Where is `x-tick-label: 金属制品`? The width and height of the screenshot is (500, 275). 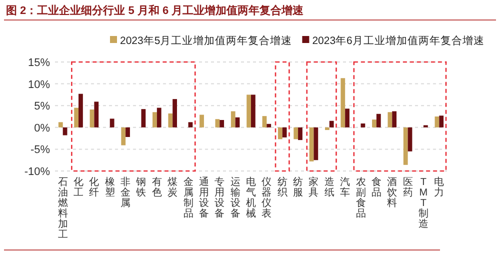 x-tick-label: 金属制品 is located at coordinates (188, 198).